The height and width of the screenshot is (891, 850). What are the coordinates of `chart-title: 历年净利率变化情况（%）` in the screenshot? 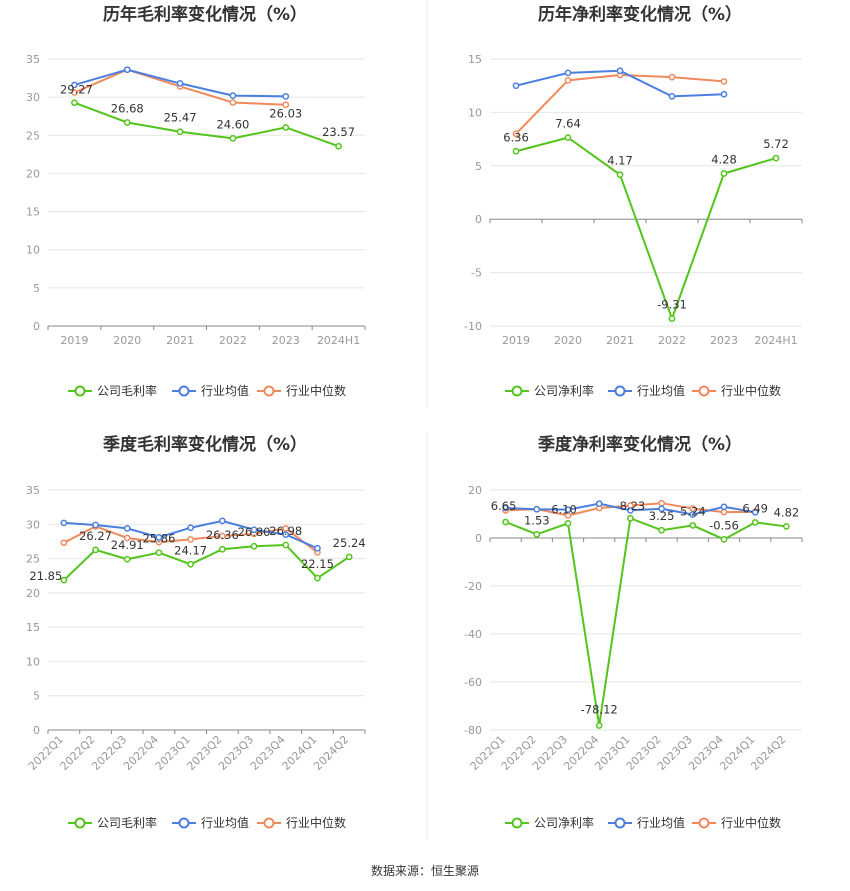 It's located at (640, 14).